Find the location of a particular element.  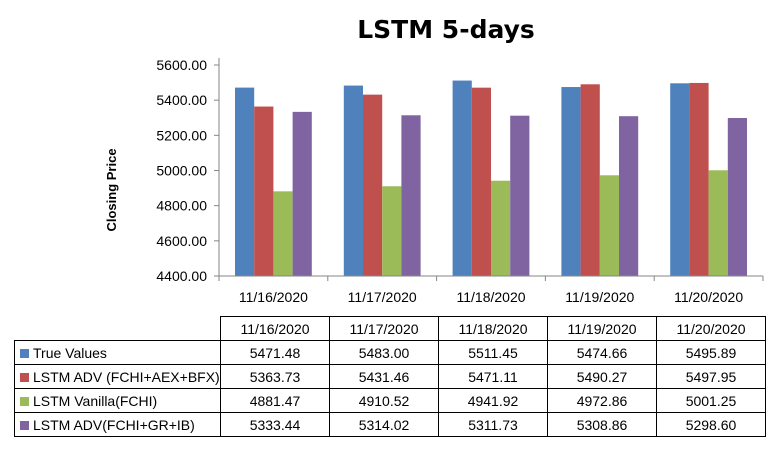

x-tick-label: 11/20/2020 is located at coordinates (708, 297).